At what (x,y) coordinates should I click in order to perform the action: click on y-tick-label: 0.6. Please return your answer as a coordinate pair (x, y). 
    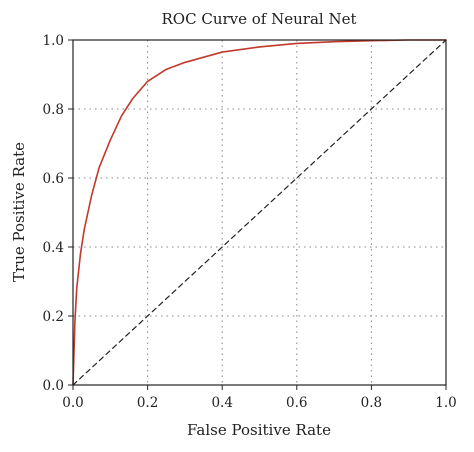
    Looking at the image, I should click on (53, 179).